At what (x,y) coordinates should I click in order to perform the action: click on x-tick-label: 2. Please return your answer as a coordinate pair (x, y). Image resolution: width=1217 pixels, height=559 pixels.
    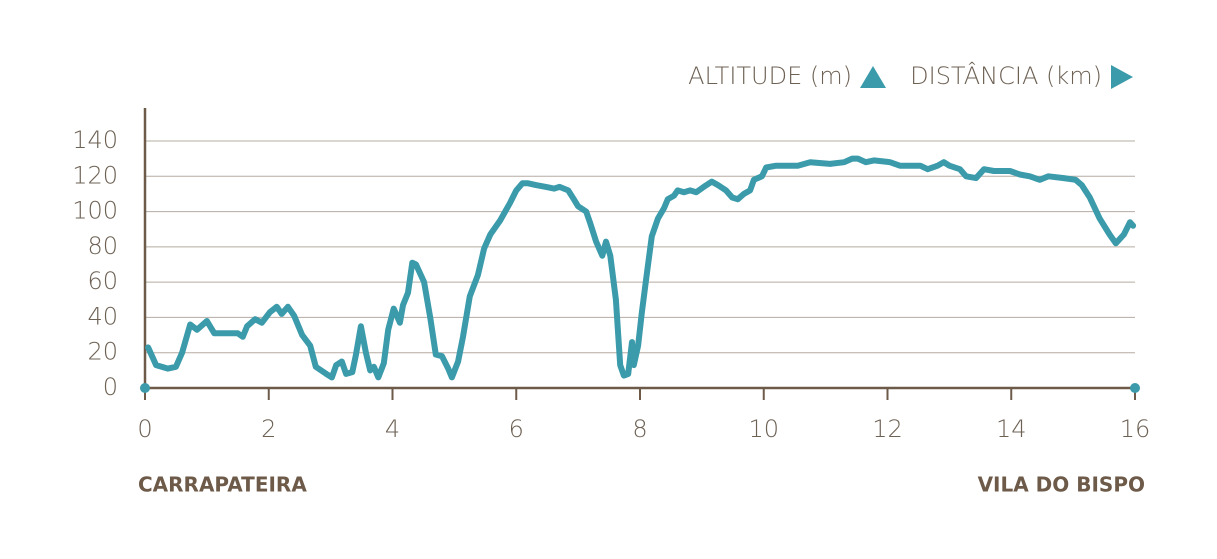
    Looking at the image, I should click on (268, 429).